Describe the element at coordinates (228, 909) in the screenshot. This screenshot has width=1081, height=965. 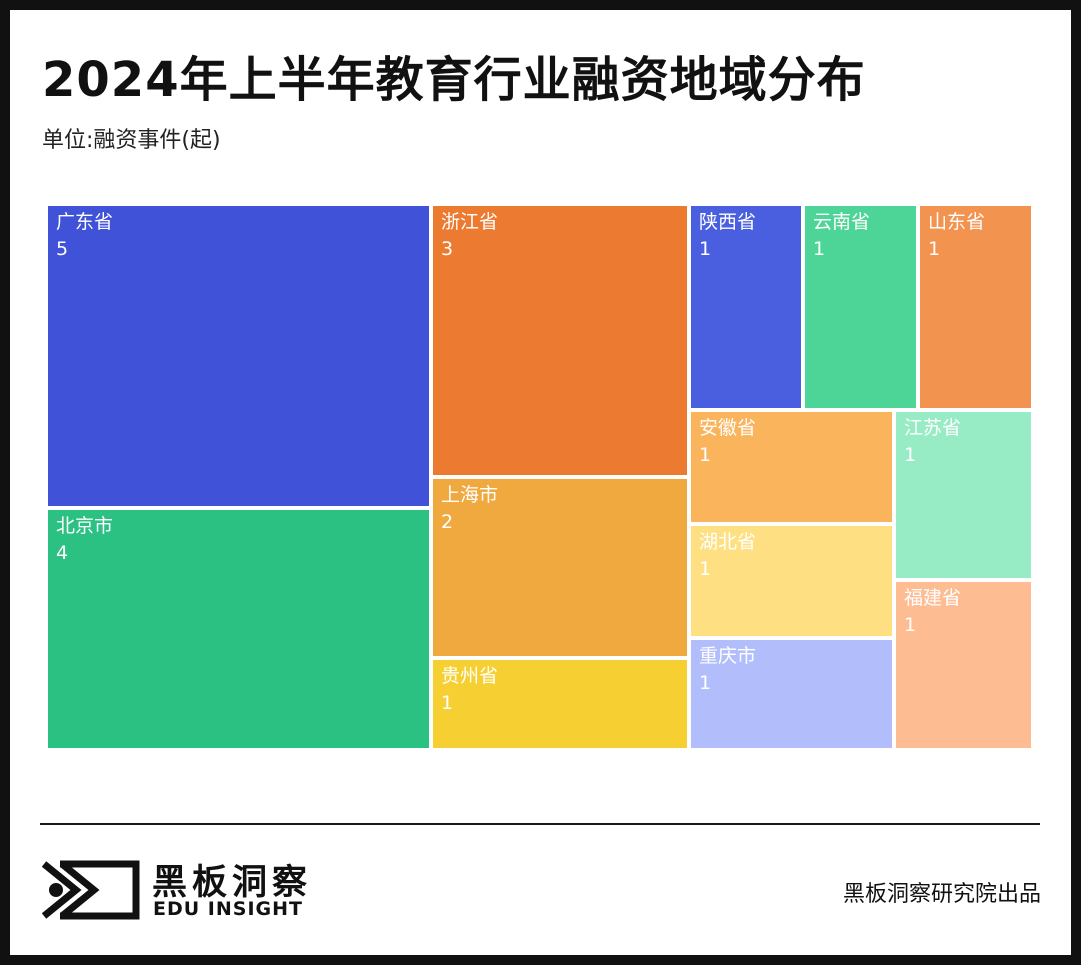
I see `brand-name-en: EDU INSIGHT` at that location.